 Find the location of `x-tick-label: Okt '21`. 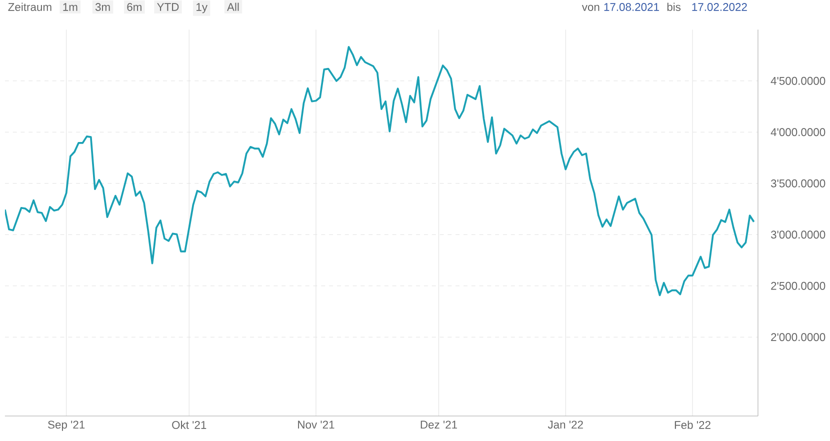

x-tick-label: Okt '21 is located at coordinates (189, 425).